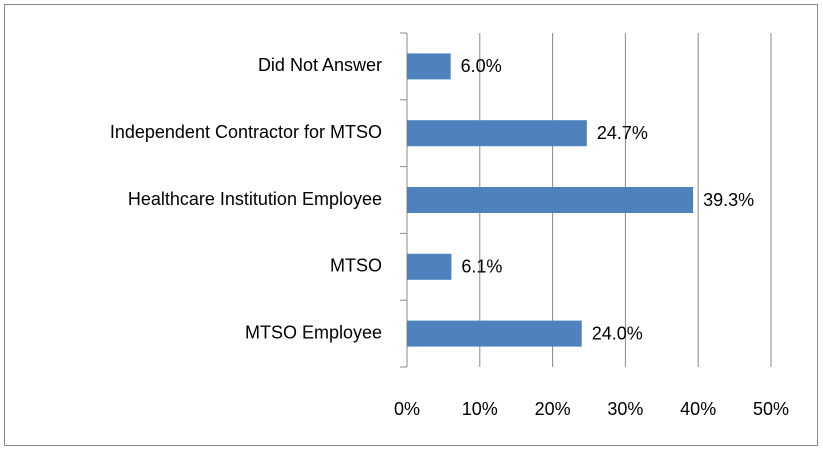 The height and width of the screenshot is (451, 823). What do you see at coordinates (771, 409) in the screenshot?
I see `x-tick-label: 50%` at bounding box center [771, 409].